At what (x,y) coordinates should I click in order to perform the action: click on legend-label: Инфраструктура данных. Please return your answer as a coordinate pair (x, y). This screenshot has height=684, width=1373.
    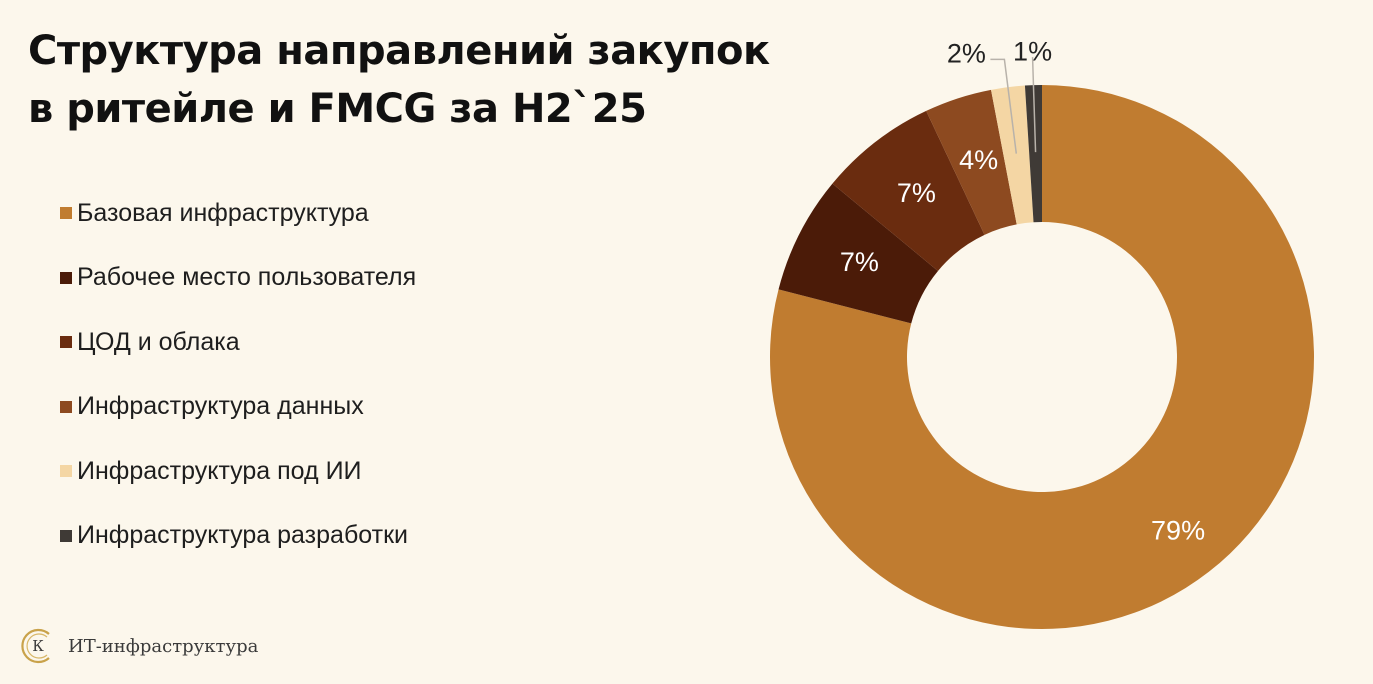
    Looking at the image, I should click on (220, 406).